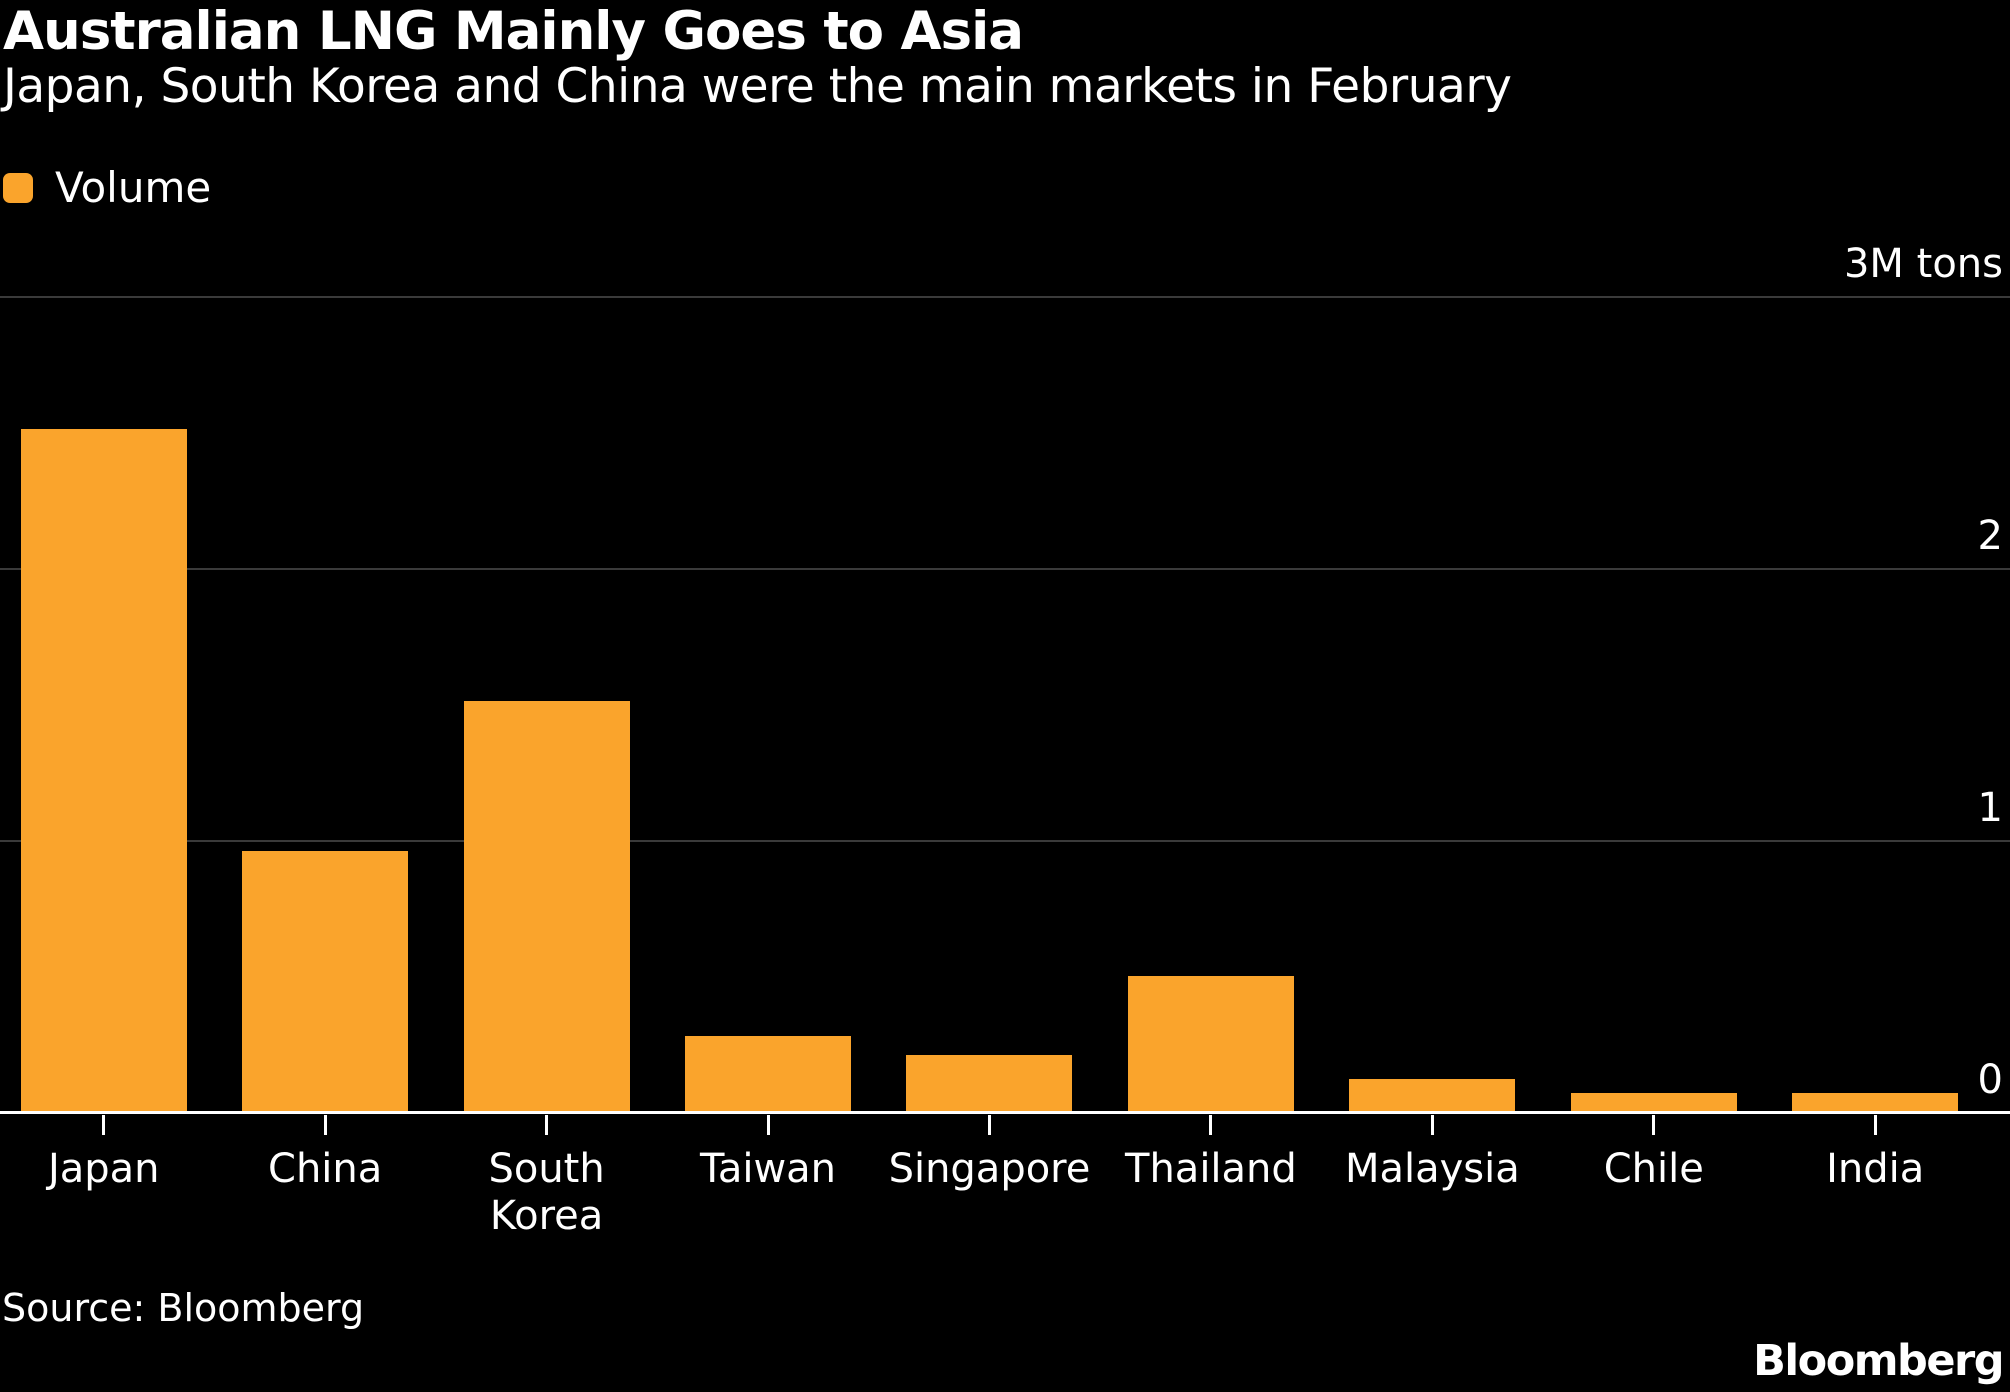  I want to click on bar-slot-thailand, so click(1210, 704).